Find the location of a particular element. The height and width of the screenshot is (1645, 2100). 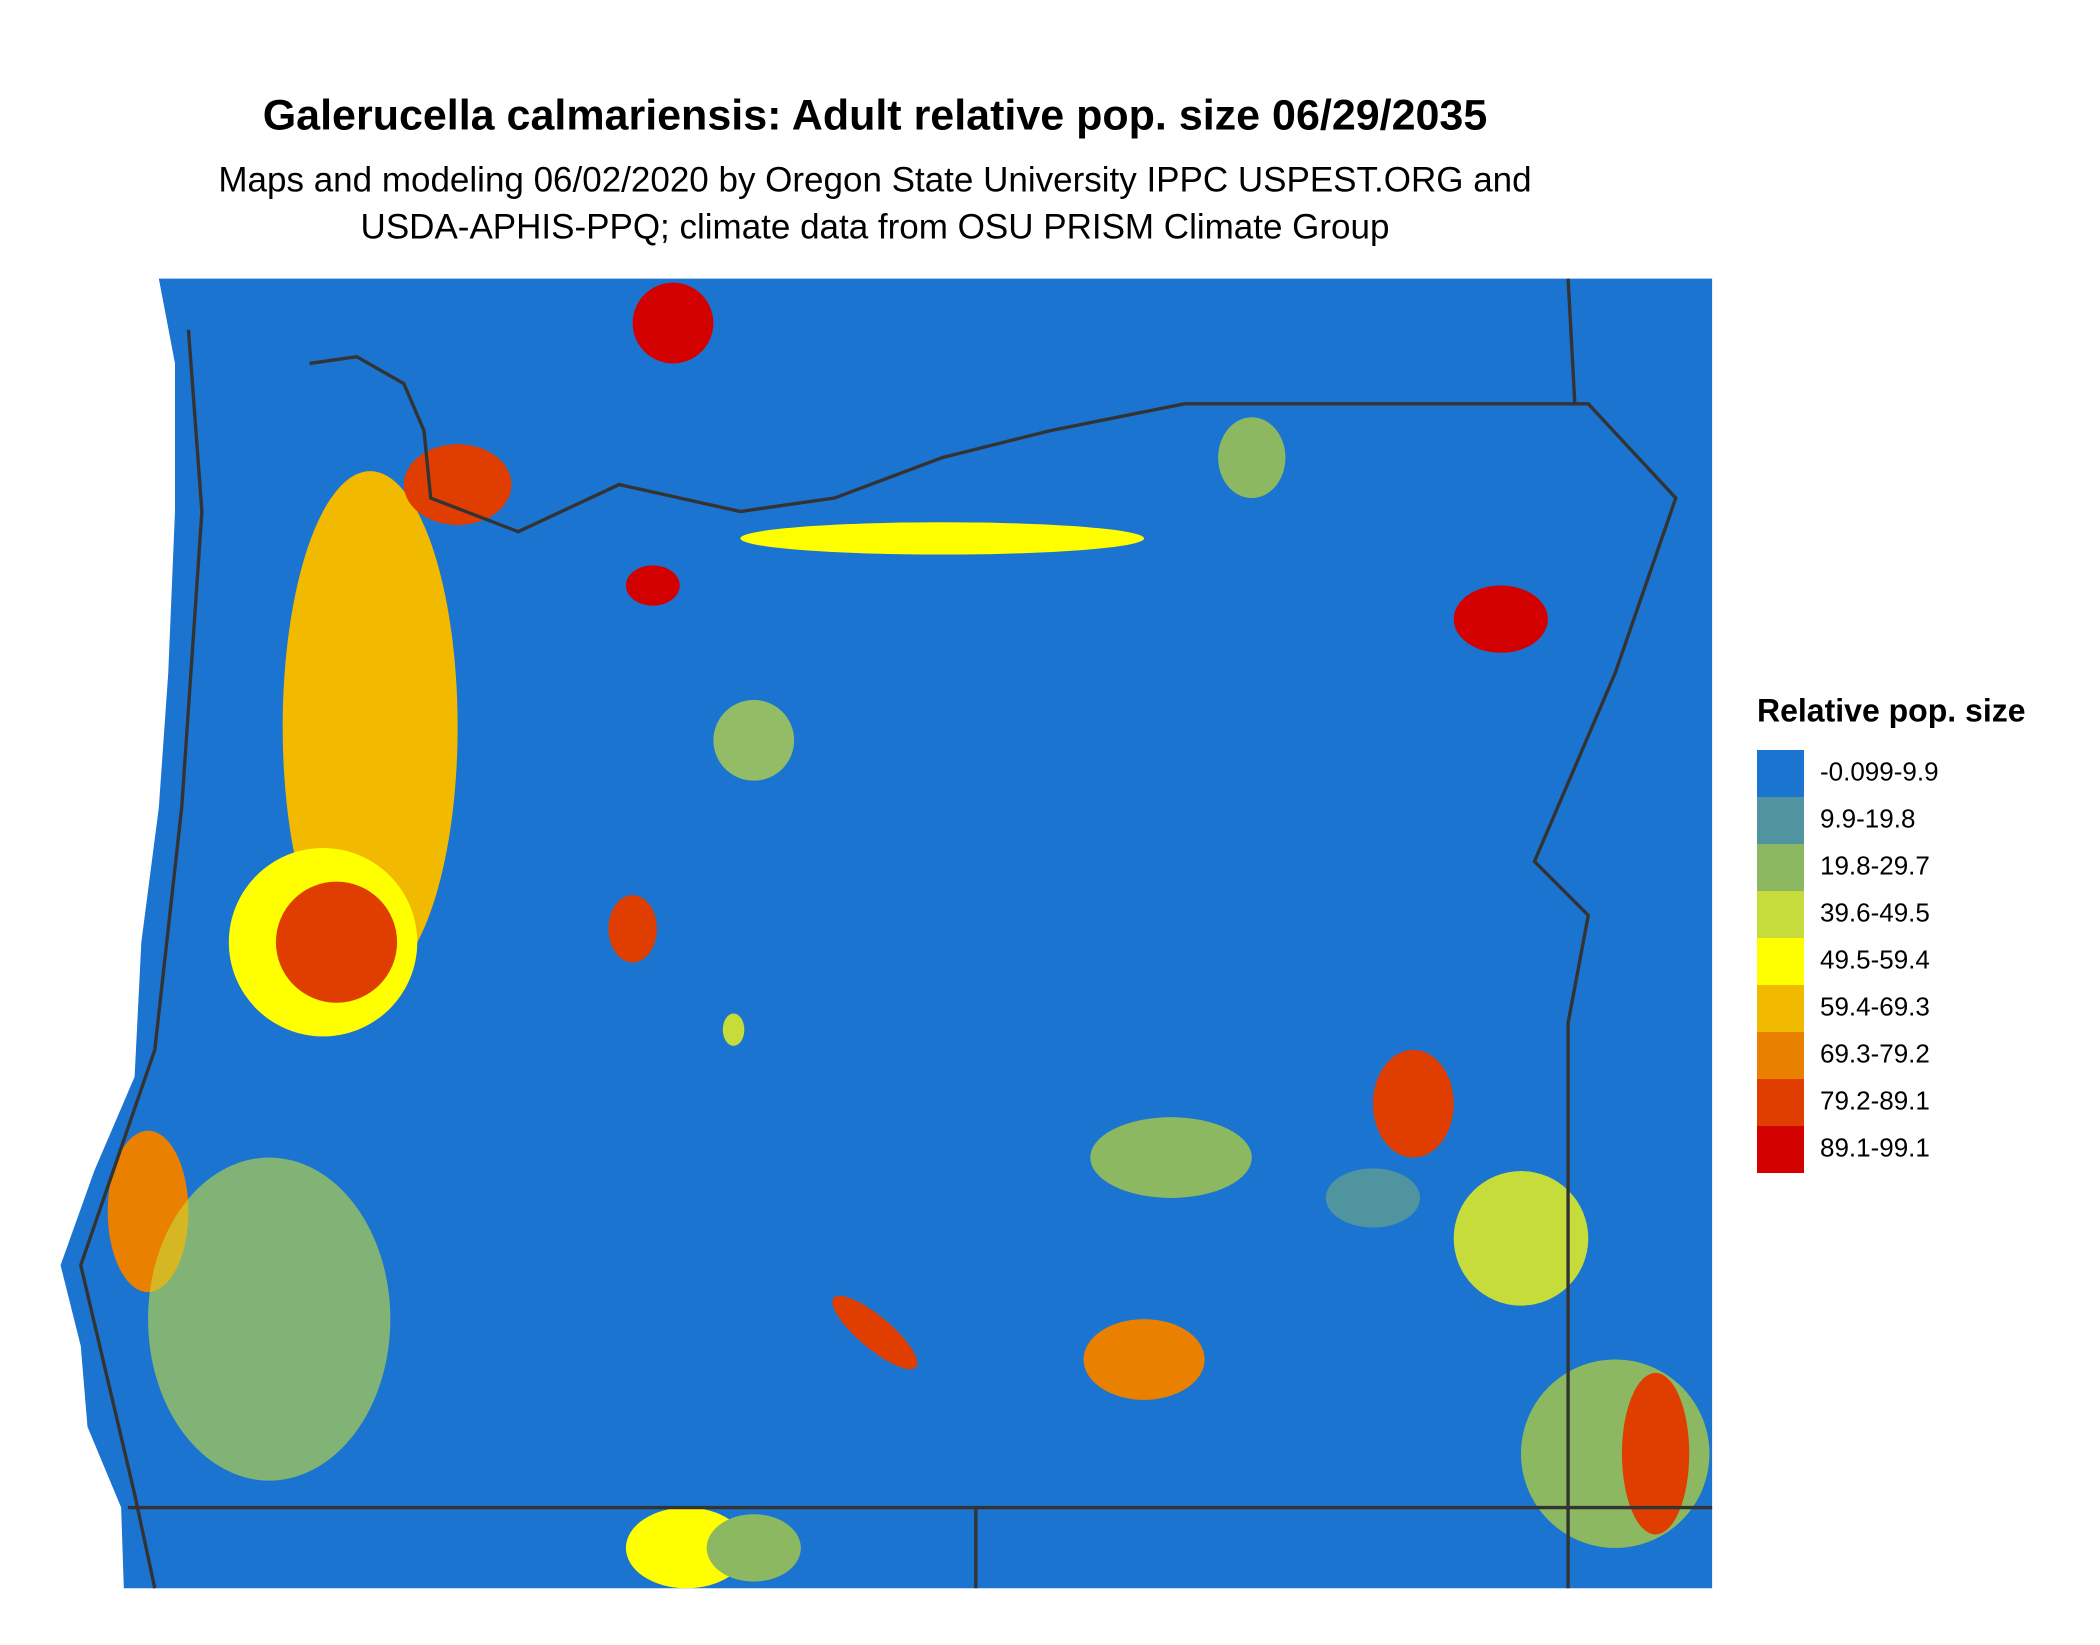

legend-label: 9.9-19.8 is located at coordinates (1867, 818).